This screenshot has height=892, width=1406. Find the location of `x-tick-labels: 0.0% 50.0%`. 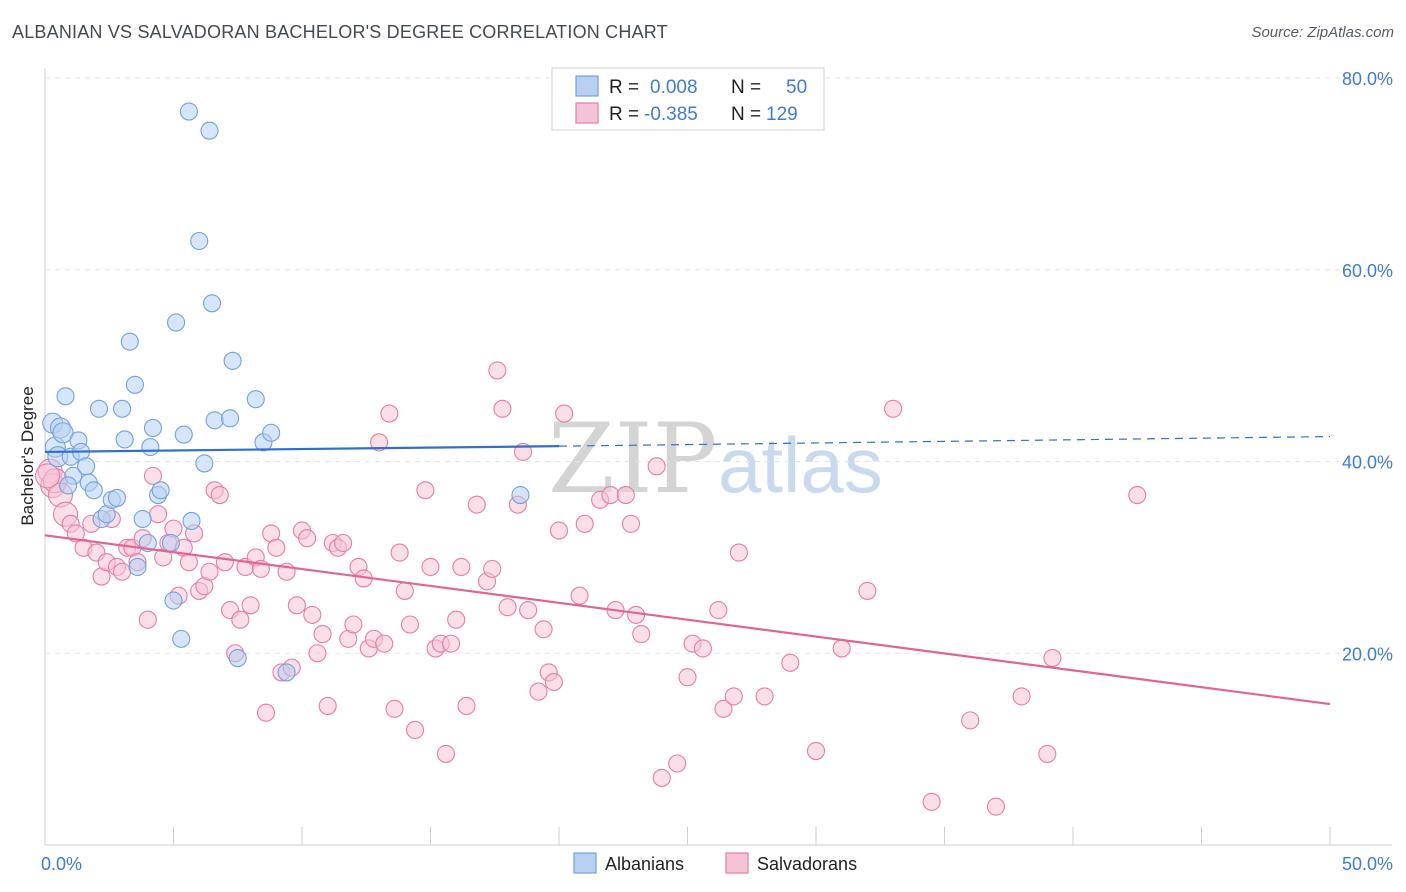

x-tick-labels: 0.0% 50.0% is located at coordinates (717, 864).